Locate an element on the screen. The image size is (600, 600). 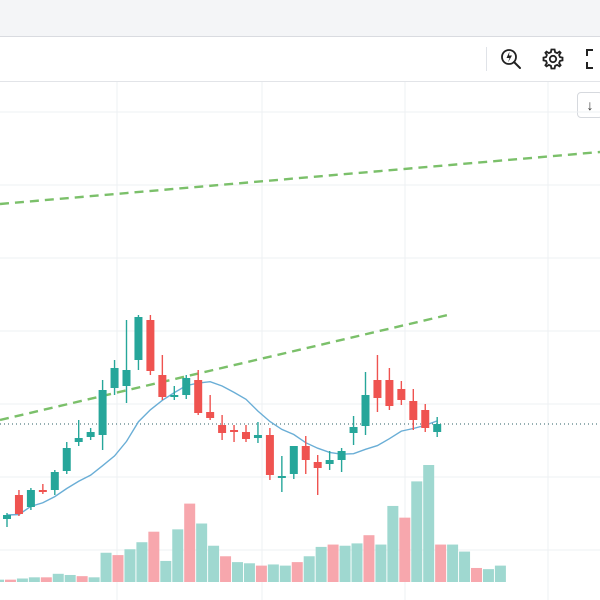
gear-icon is located at coordinates (553, 59).